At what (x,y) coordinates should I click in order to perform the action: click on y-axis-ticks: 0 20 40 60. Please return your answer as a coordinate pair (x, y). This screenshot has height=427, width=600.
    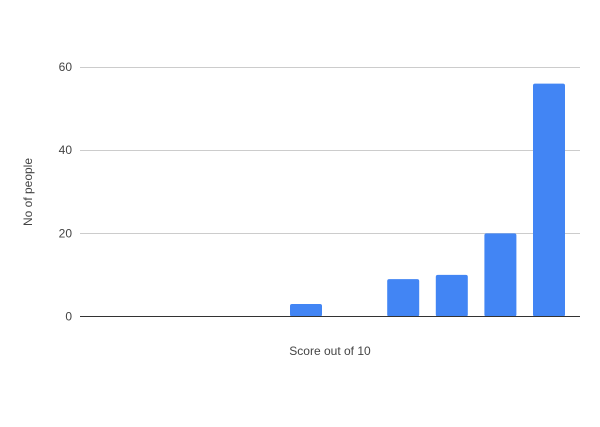
    Looking at the image, I should click on (66, 192).